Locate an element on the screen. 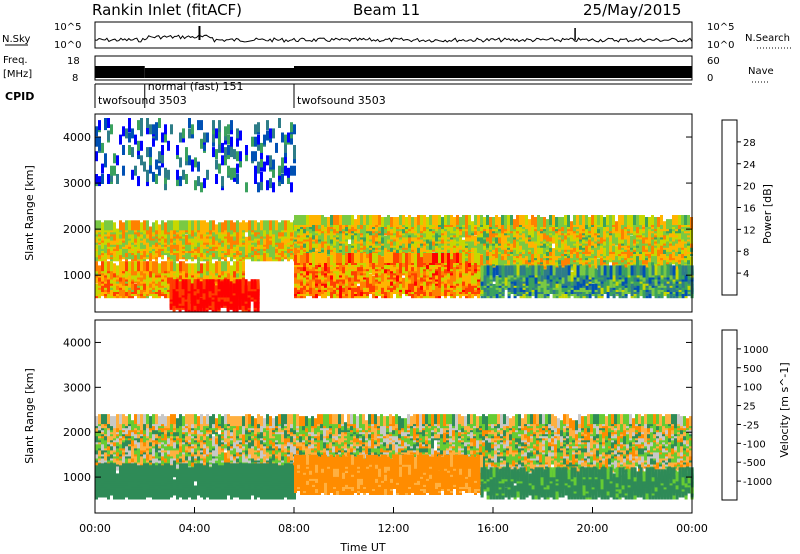  noise-panel: N.Sky 10^5 10^0 10^5 10^0 N.Search is located at coordinates (397, 36).